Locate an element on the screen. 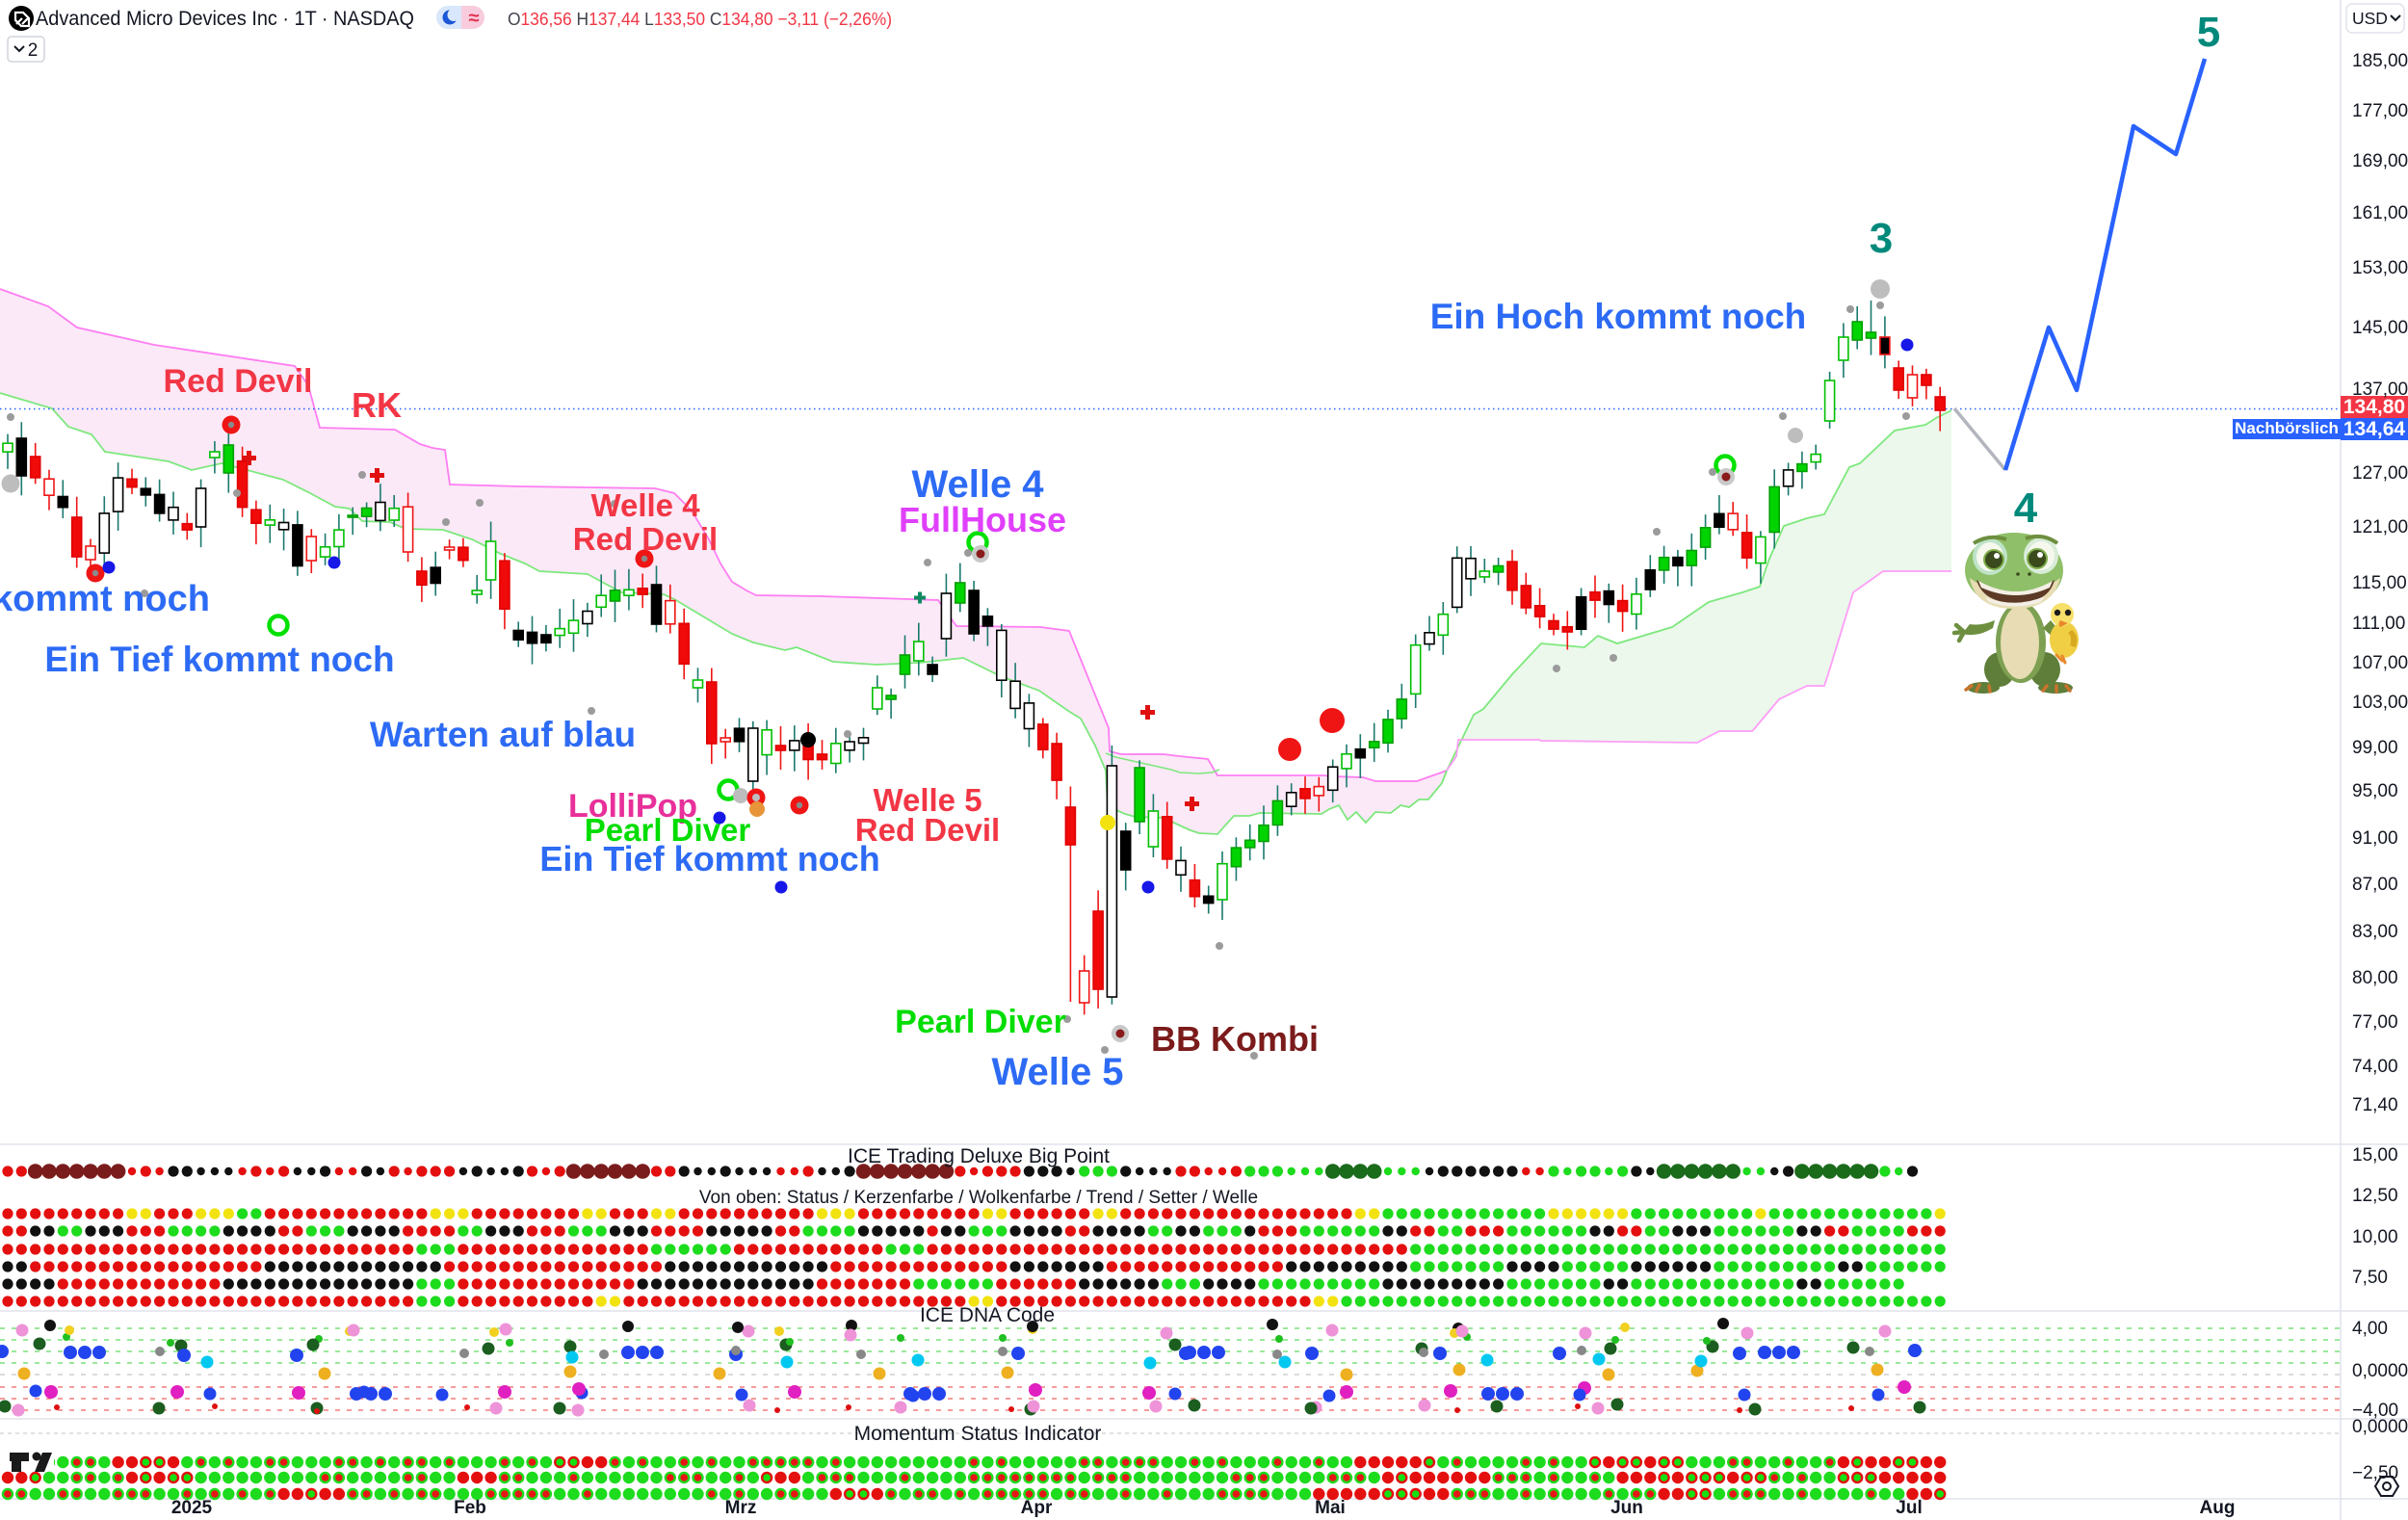  svg-text: Mrz is located at coordinates (741, 1508).